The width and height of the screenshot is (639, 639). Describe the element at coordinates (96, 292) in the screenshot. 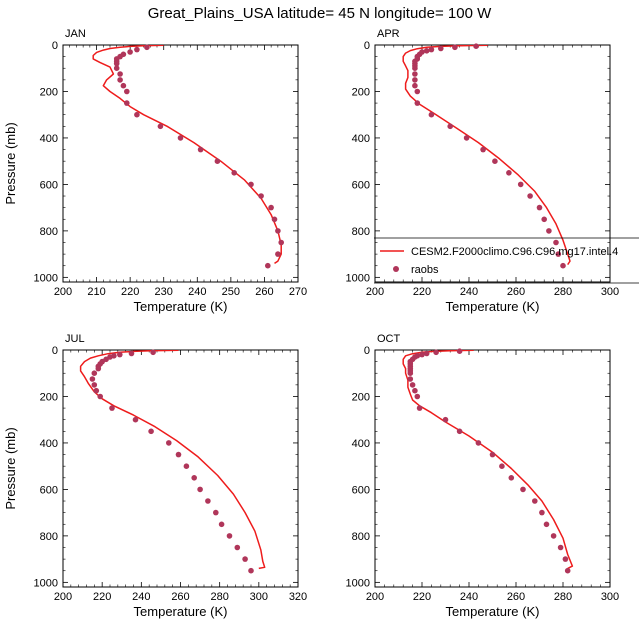

I see `x-tick-label: 210` at that location.